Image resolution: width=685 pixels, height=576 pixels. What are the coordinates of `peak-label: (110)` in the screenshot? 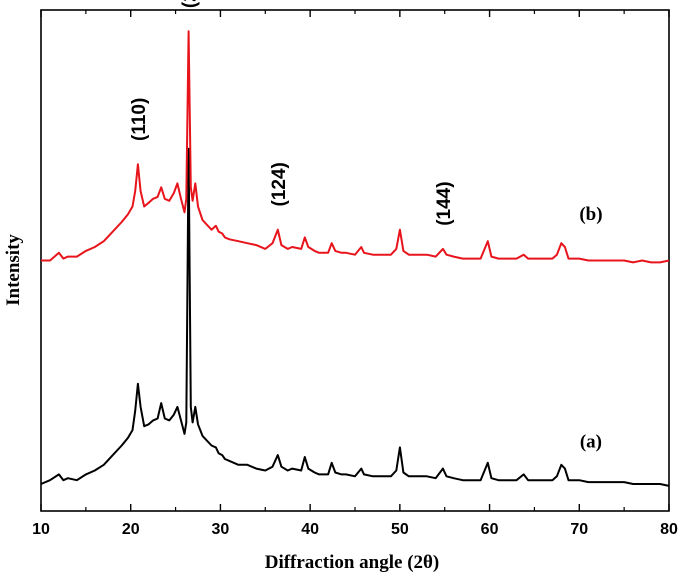 It's located at (139, 119).